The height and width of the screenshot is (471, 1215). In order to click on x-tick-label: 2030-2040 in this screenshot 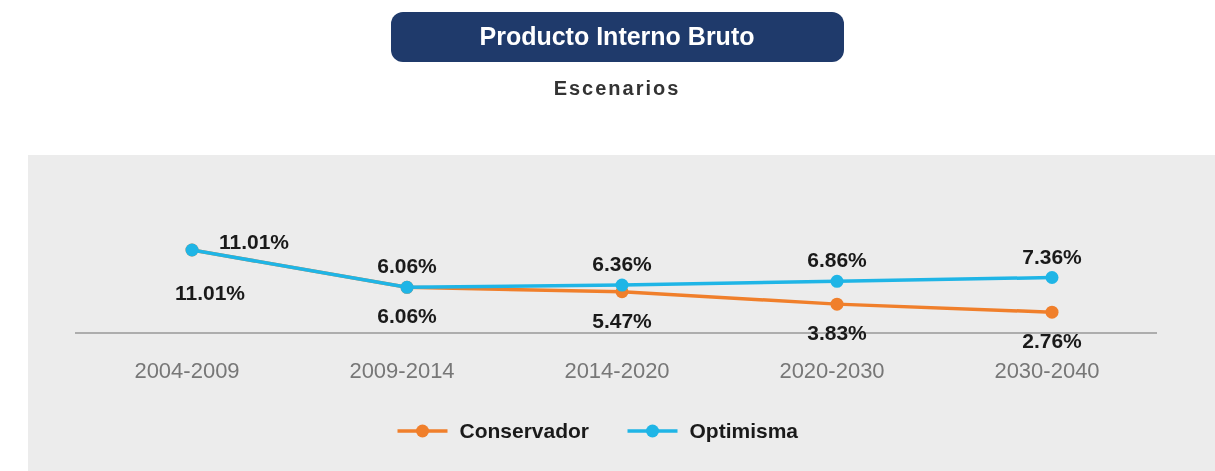, I will do `click(1047, 370)`.